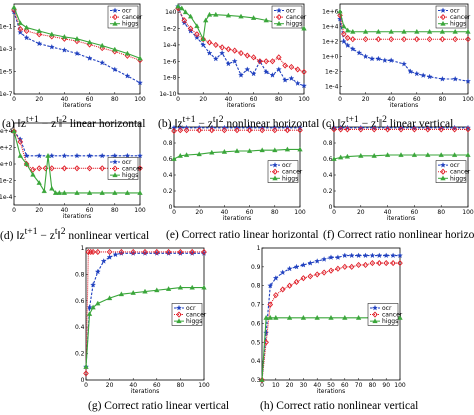 The height and width of the screenshot is (415, 474). I want to click on y-tick-label: 1e+0, so click(6, 164).